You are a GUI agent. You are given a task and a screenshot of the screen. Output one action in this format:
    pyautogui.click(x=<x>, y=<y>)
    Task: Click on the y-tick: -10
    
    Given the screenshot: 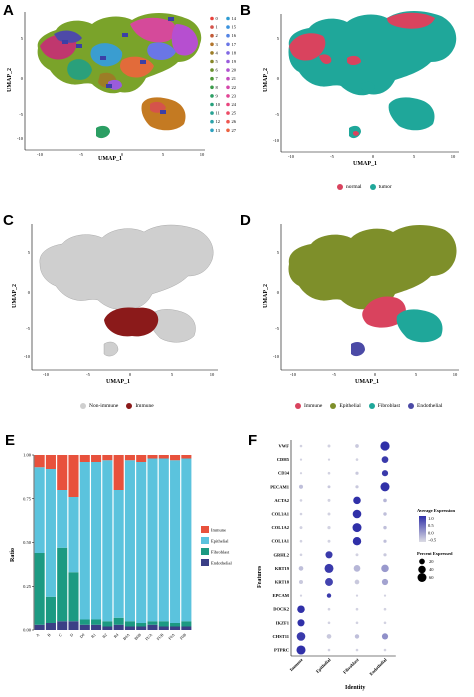 What is the action you would take?
    pyautogui.click(x=20, y=138)
    